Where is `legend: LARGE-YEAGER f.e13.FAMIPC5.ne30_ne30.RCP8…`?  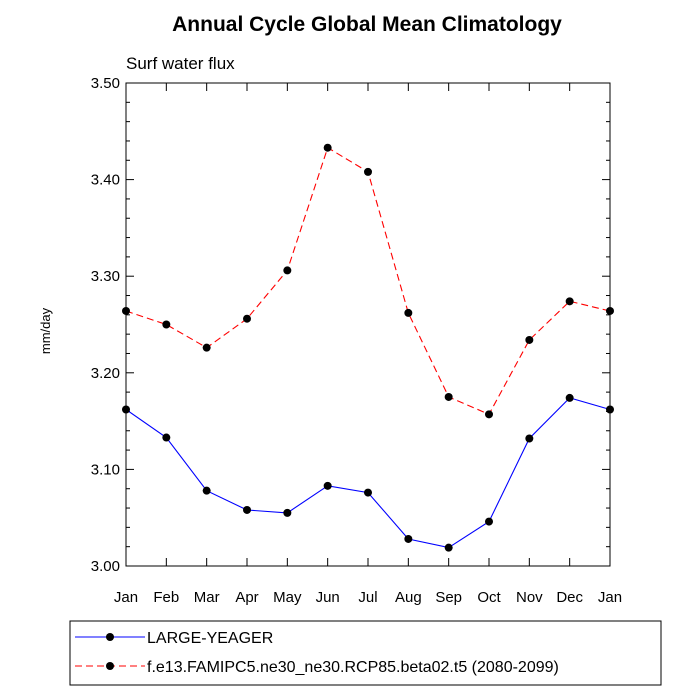
legend: LARGE-YEAGER f.e13.FAMIPC5.ne30_ne30.RCP8… is located at coordinates (317, 653).